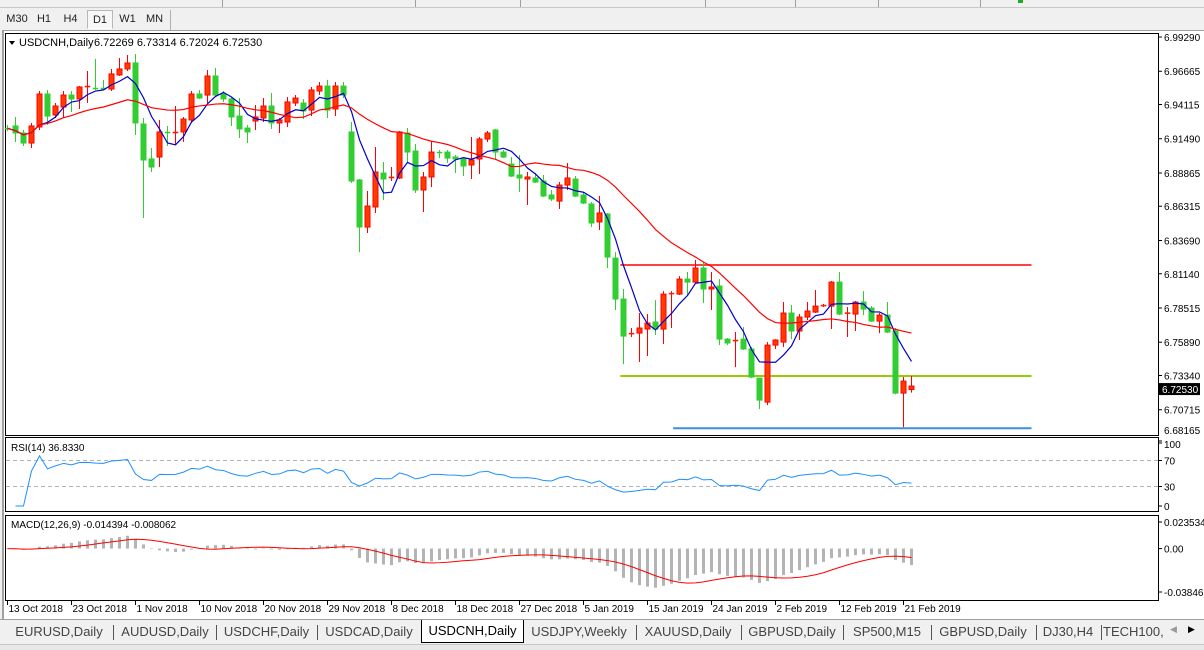 The height and width of the screenshot is (650, 1204). I want to click on date-tick-label: 20 Nov 2018, so click(293, 609).